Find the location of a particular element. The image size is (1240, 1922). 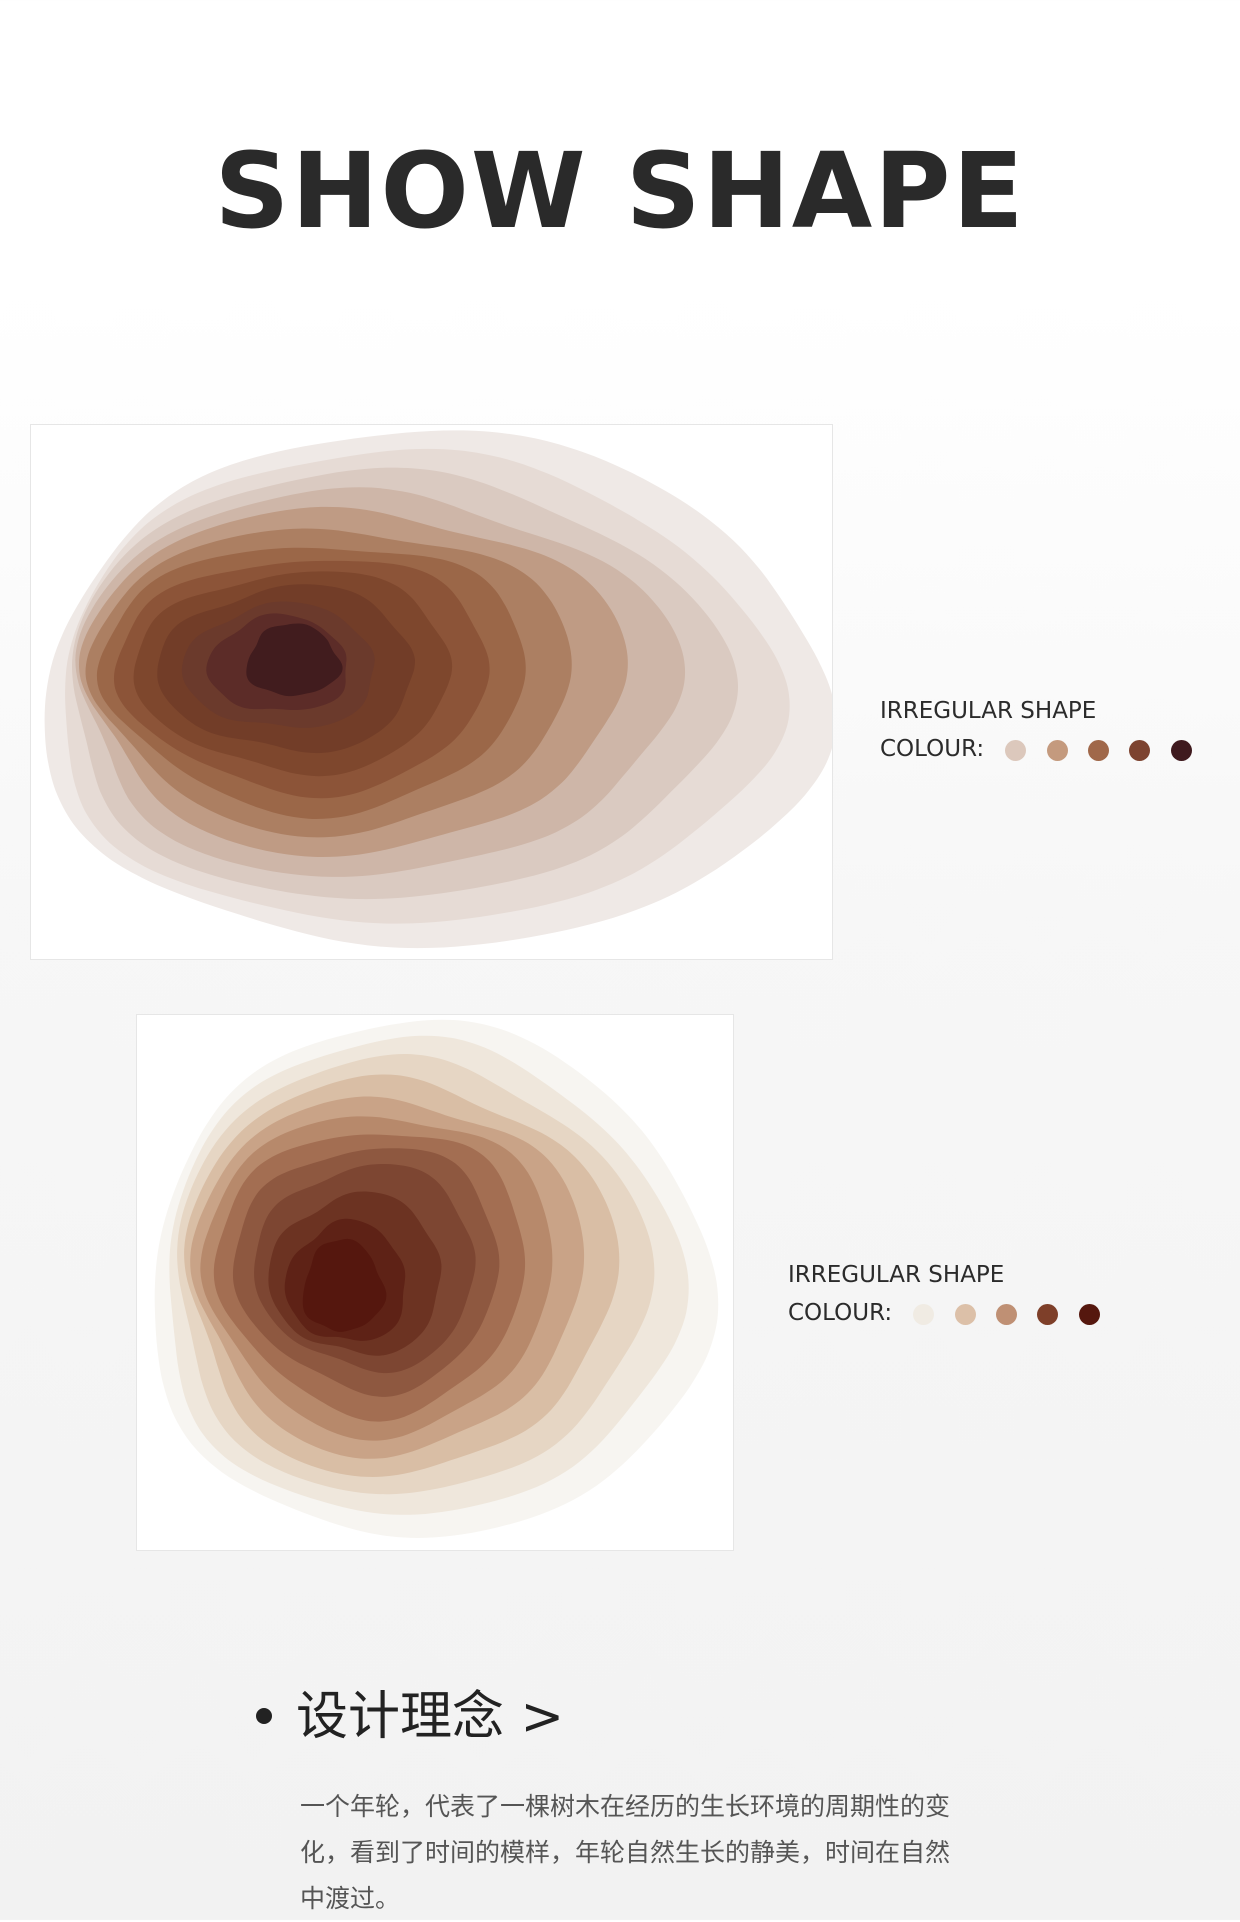

bullet-icon is located at coordinates (264, 1716).